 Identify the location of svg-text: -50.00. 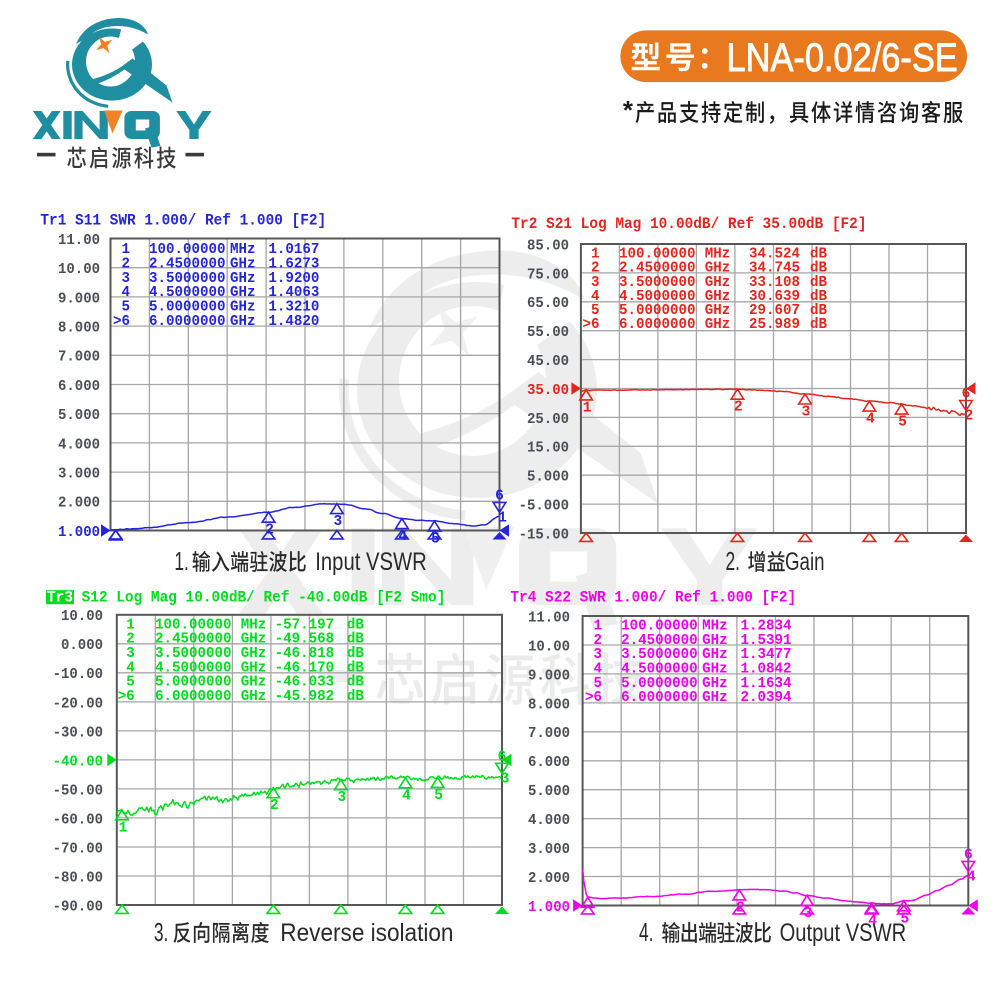
(78, 790).